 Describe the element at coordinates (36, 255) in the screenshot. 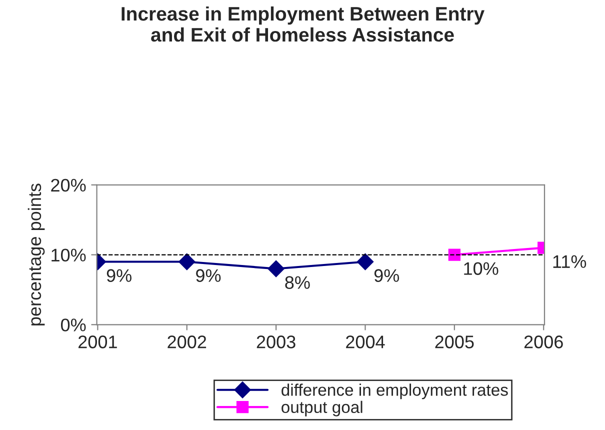

I see `y-axis-title: percentage points` at that location.